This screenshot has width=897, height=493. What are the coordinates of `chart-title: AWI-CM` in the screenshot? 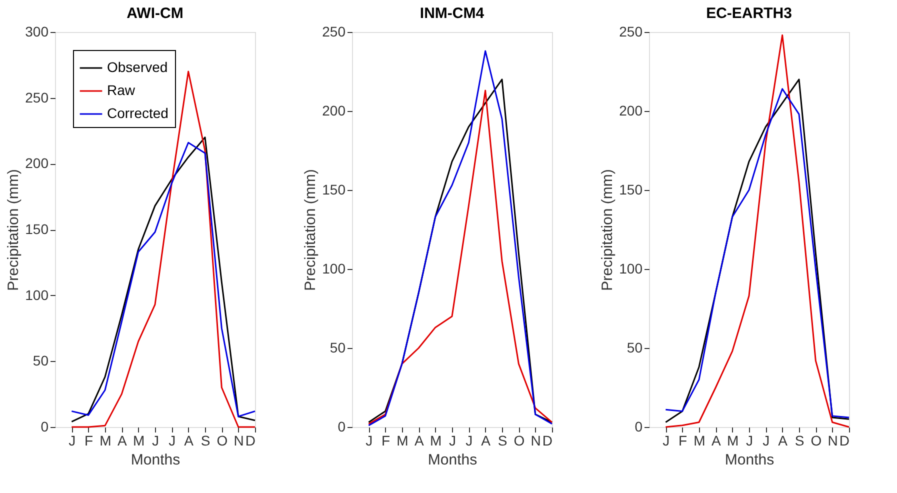 It's located at (155, 13).